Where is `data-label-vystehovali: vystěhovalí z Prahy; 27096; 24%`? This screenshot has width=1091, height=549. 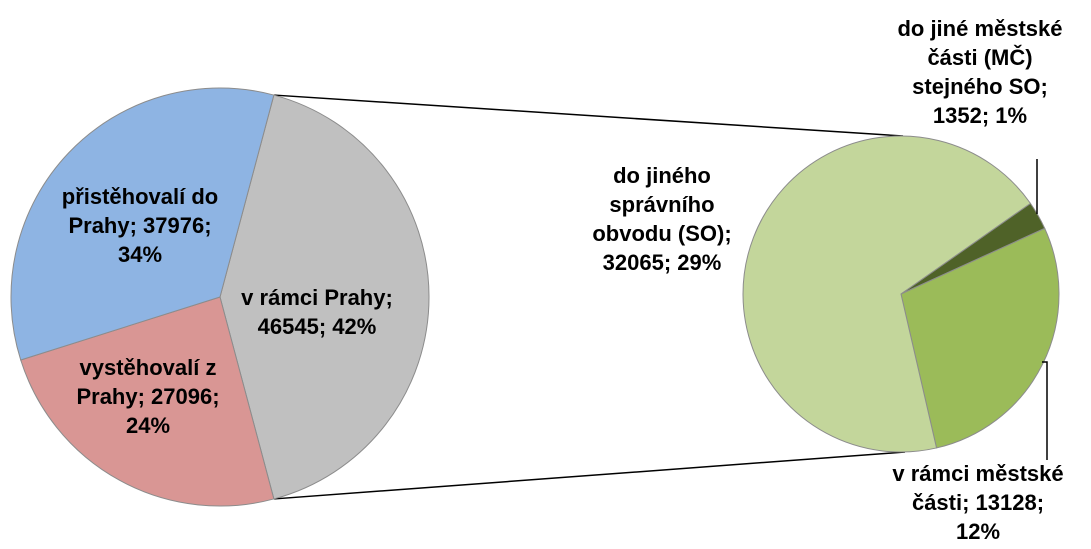 data-label-vystehovali: vystěhovalí z Prahy; 27096; 24% is located at coordinates (147, 396).